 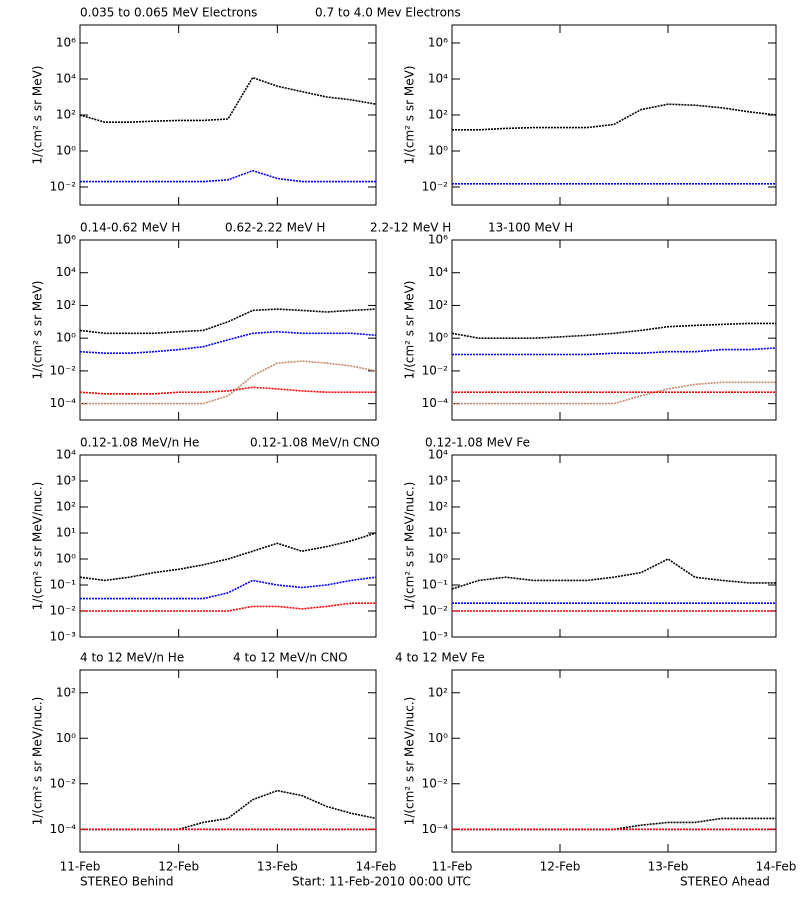 I want to click on legend-label: 0.62-2.22 MeV H, so click(x=275, y=228).